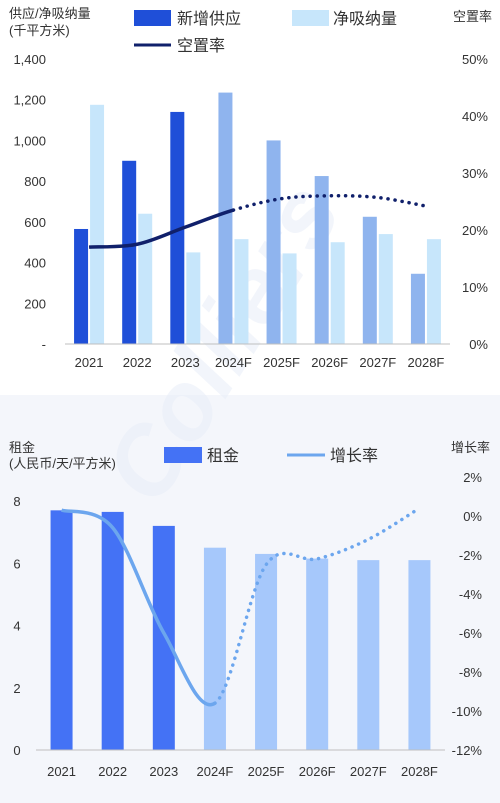 The width and height of the screenshot is (500, 803). What do you see at coordinates (112, 771) in the screenshot?
I see `chart2-x-tick-label: 2022` at bounding box center [112, 771].